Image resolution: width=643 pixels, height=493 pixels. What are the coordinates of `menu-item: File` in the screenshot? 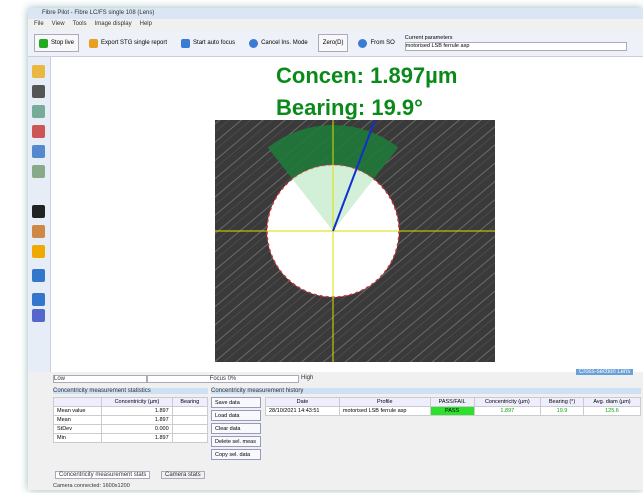 It's located at (39, 24).